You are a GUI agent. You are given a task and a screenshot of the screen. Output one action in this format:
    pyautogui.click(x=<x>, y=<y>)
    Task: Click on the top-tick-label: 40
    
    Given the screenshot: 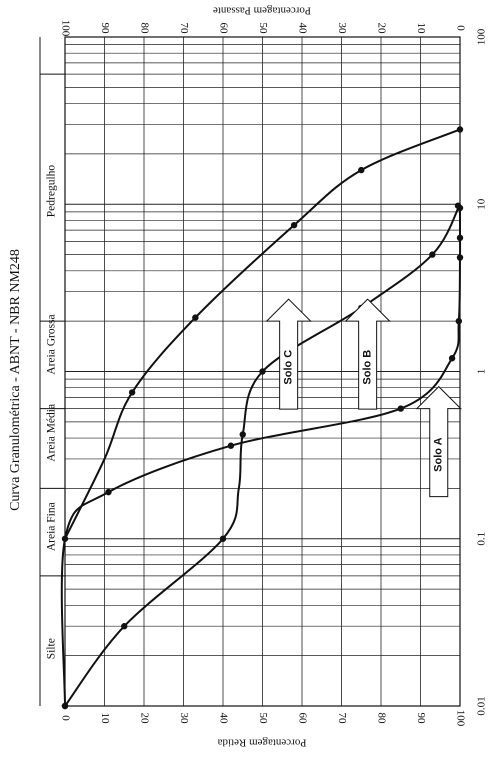 What is the action you would take?
    pyautogui.click(x=302, y=29)
    